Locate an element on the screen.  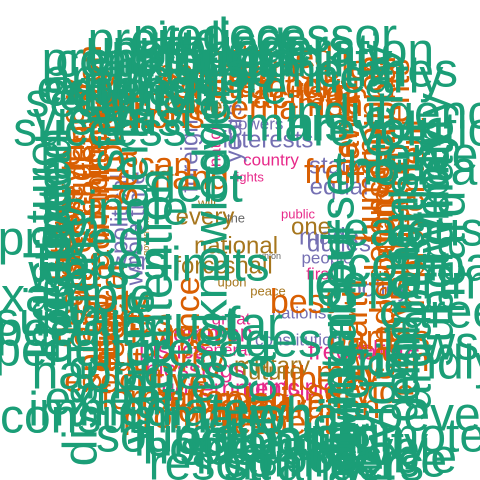
word-predecessor: predecessor is located at coordinates (265, 36).